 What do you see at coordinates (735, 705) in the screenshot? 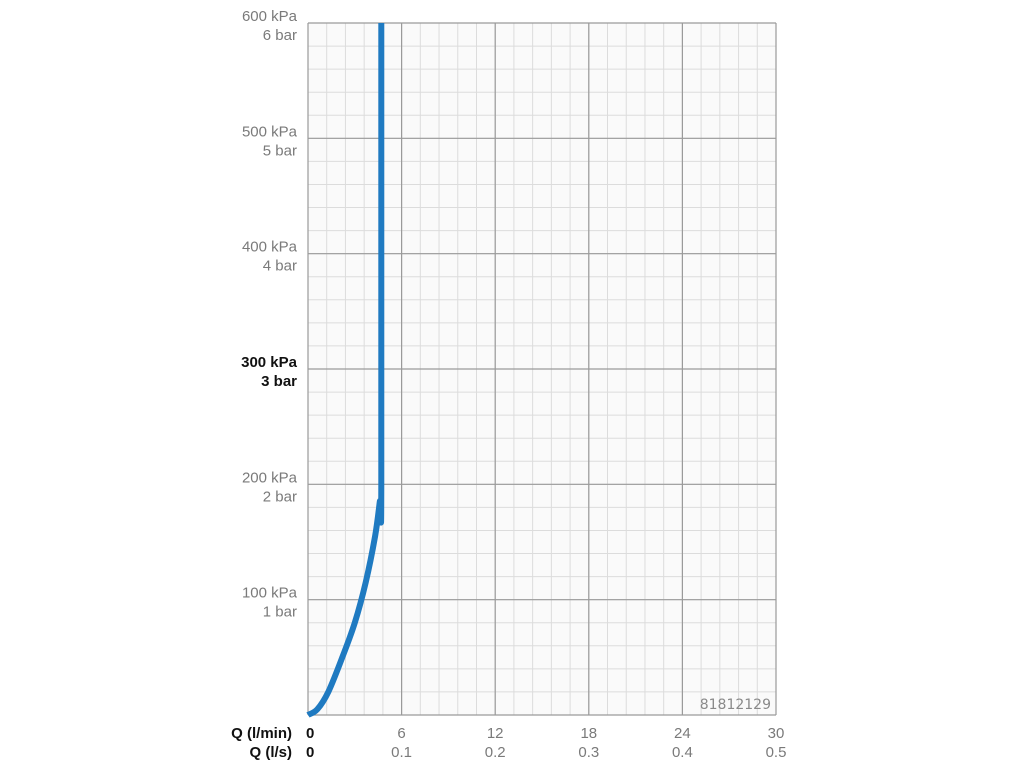
I see `product-code-label: 81812129` at bounding box center [735, 705].